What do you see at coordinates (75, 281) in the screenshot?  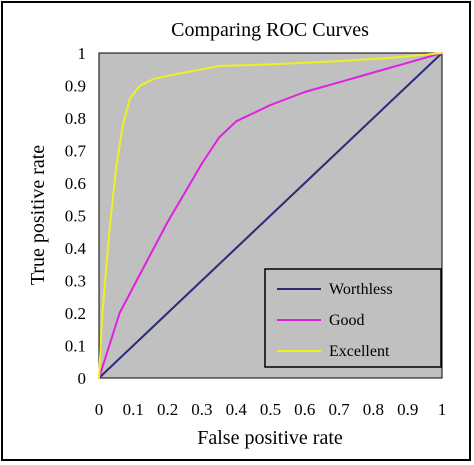 I see `y-tick-label: 0.3` at bounding box center [75, 281].